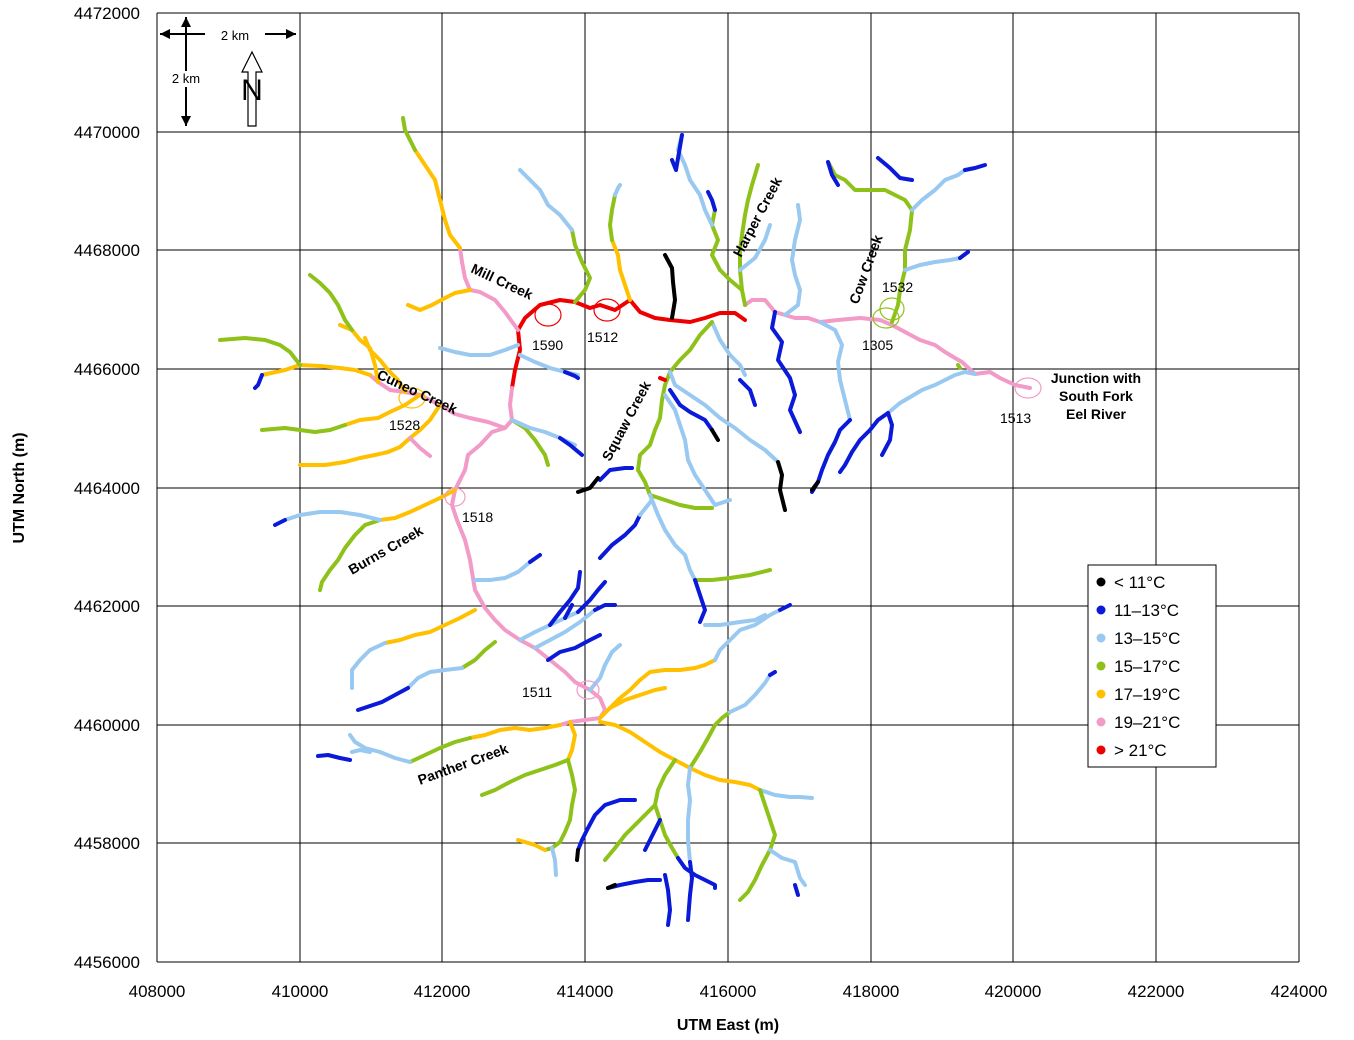 The width and height of the screenshot is (1354, 1040). Describe the element at coordinates (107, 369) in the screenshot. I see `y-tick-label: 4466000` at that location.